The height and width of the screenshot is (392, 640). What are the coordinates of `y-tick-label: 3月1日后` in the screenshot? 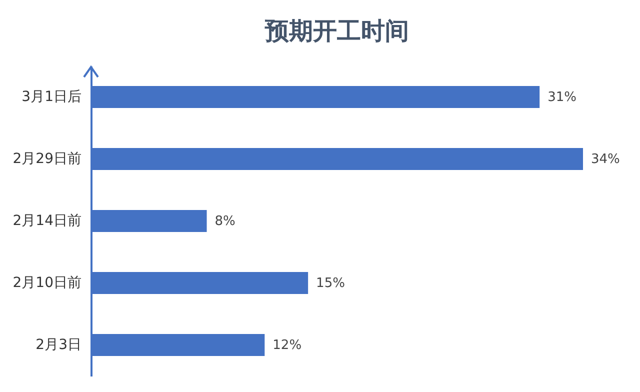 It's located at (52, 97).